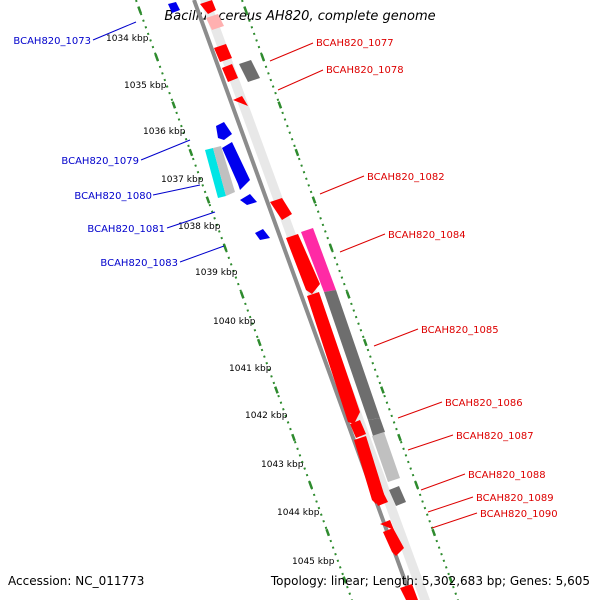  I want to click on gene-label: BCAH820_1083, so click(139, 263).